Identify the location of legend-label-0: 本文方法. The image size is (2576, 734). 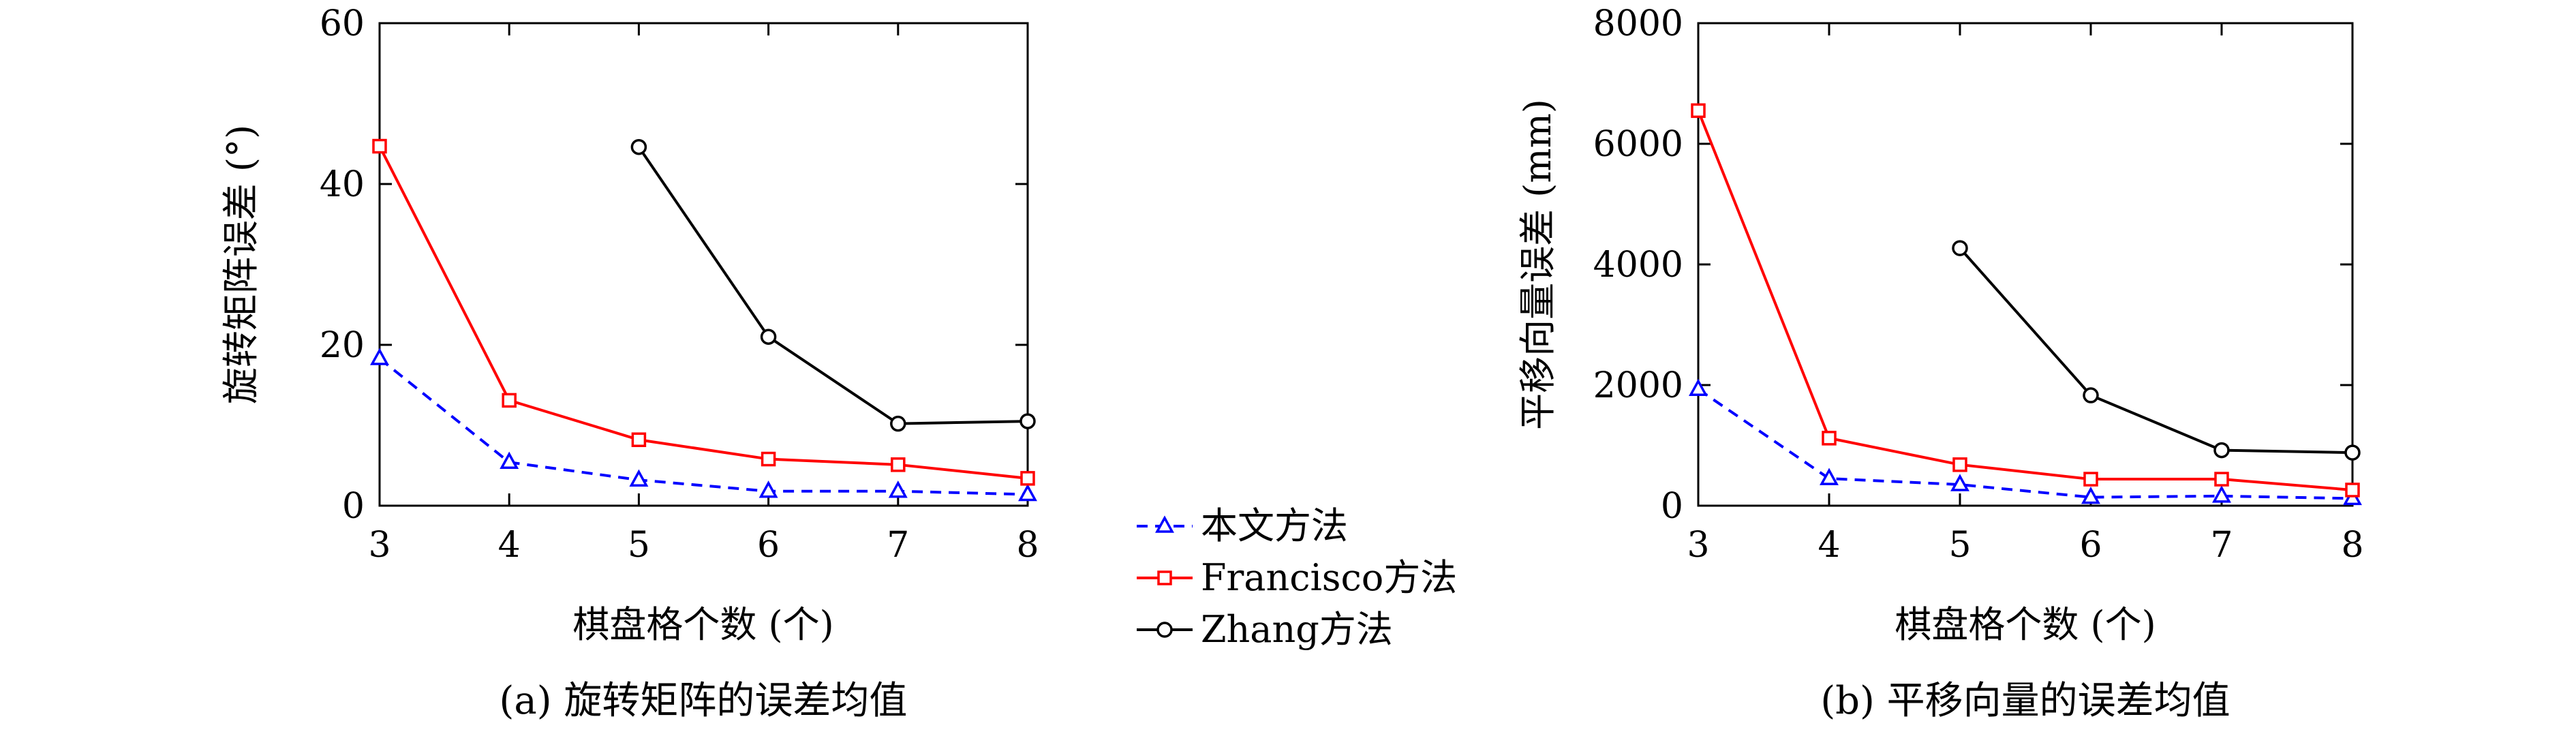
(1274, 525).